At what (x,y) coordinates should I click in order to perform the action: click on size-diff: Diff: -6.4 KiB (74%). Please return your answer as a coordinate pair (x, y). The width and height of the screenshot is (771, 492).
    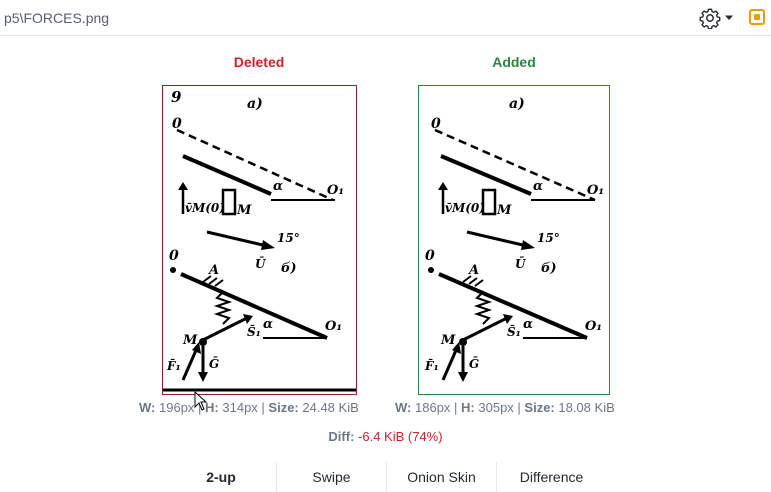
    Looking at the image, I should click on (385, 436).